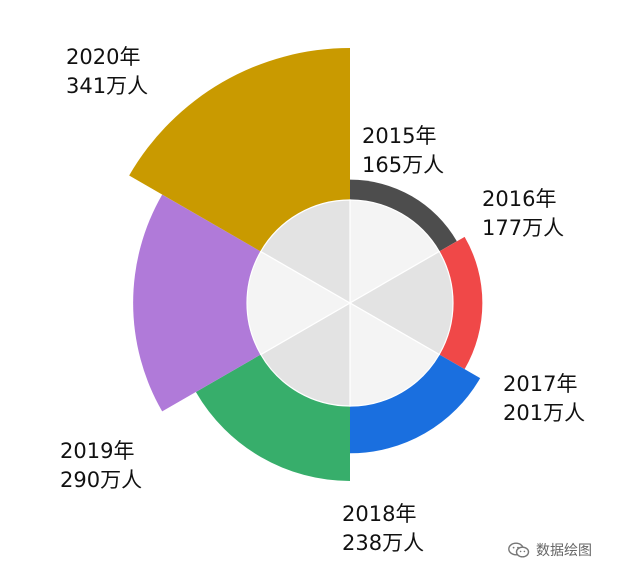 The height and width of the screenshot is (577, 618). Describe the element at coordinates (544, 413) in the screenshot. I see `label-value: 201万人` at that location.